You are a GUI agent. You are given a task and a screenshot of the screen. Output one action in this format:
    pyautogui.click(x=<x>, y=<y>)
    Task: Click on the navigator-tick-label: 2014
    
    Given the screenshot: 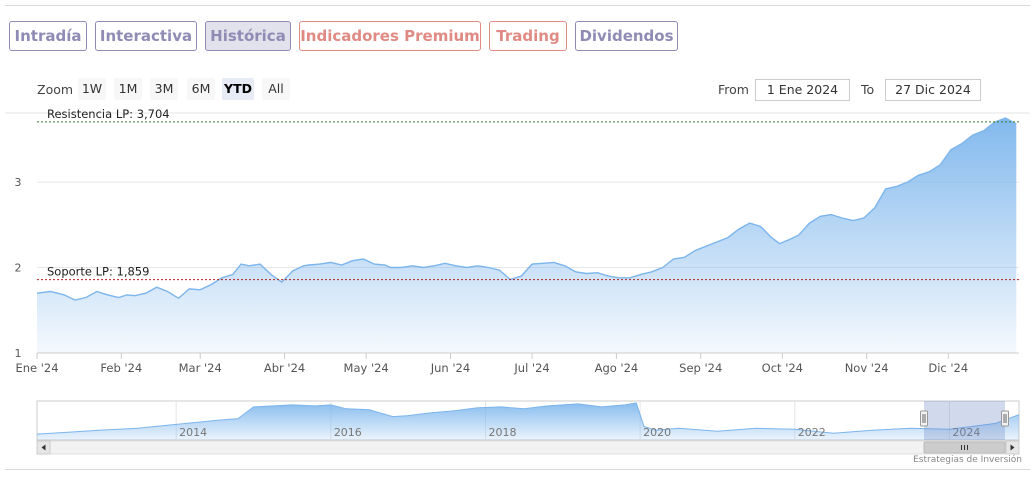 What is the action you would take?
    pyautogui.click(x=193, y=432)
    